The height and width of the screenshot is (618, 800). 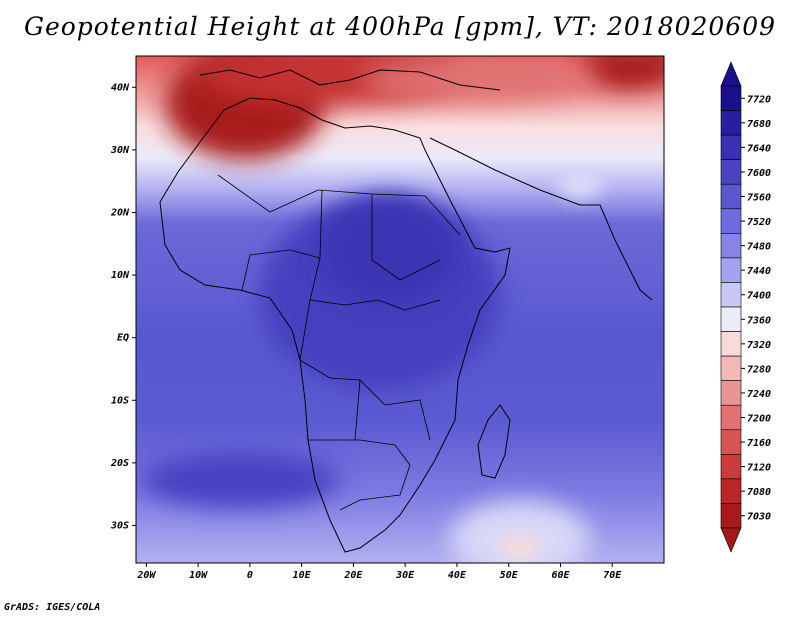 I want to click on colorbar-label: 7720, so click(x=759, y=99).